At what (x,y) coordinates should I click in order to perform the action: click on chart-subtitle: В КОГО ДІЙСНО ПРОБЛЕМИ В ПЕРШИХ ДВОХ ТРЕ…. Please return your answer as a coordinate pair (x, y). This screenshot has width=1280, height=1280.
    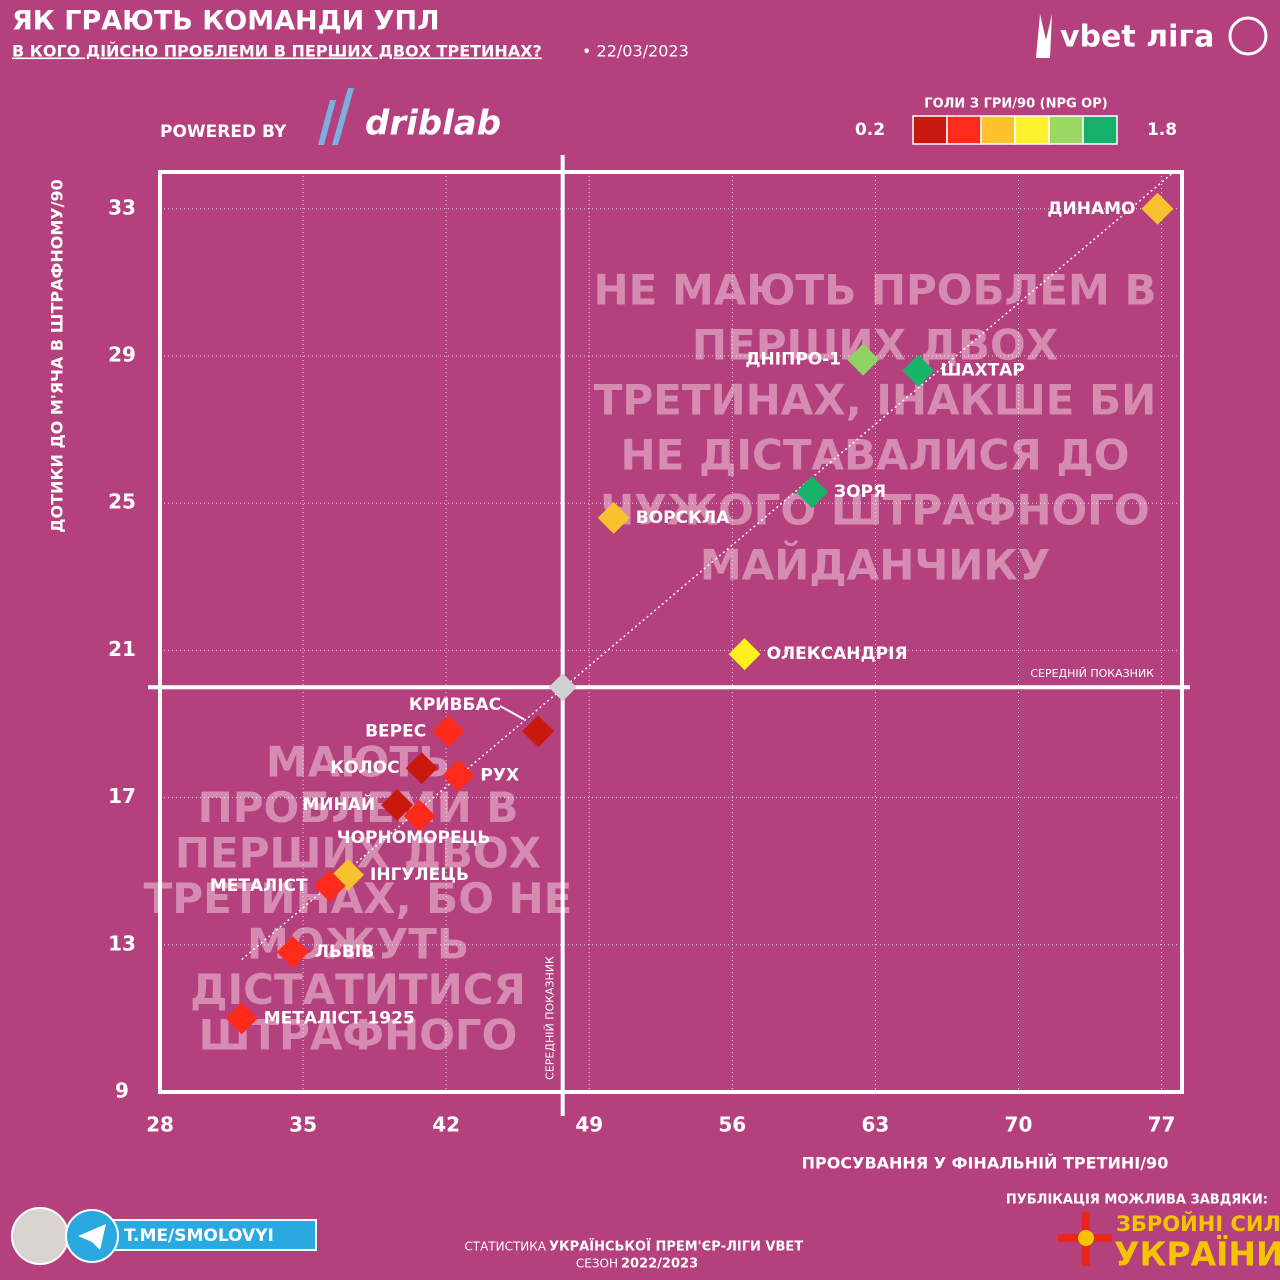
    Looking at the image, I should click on (277, 51).